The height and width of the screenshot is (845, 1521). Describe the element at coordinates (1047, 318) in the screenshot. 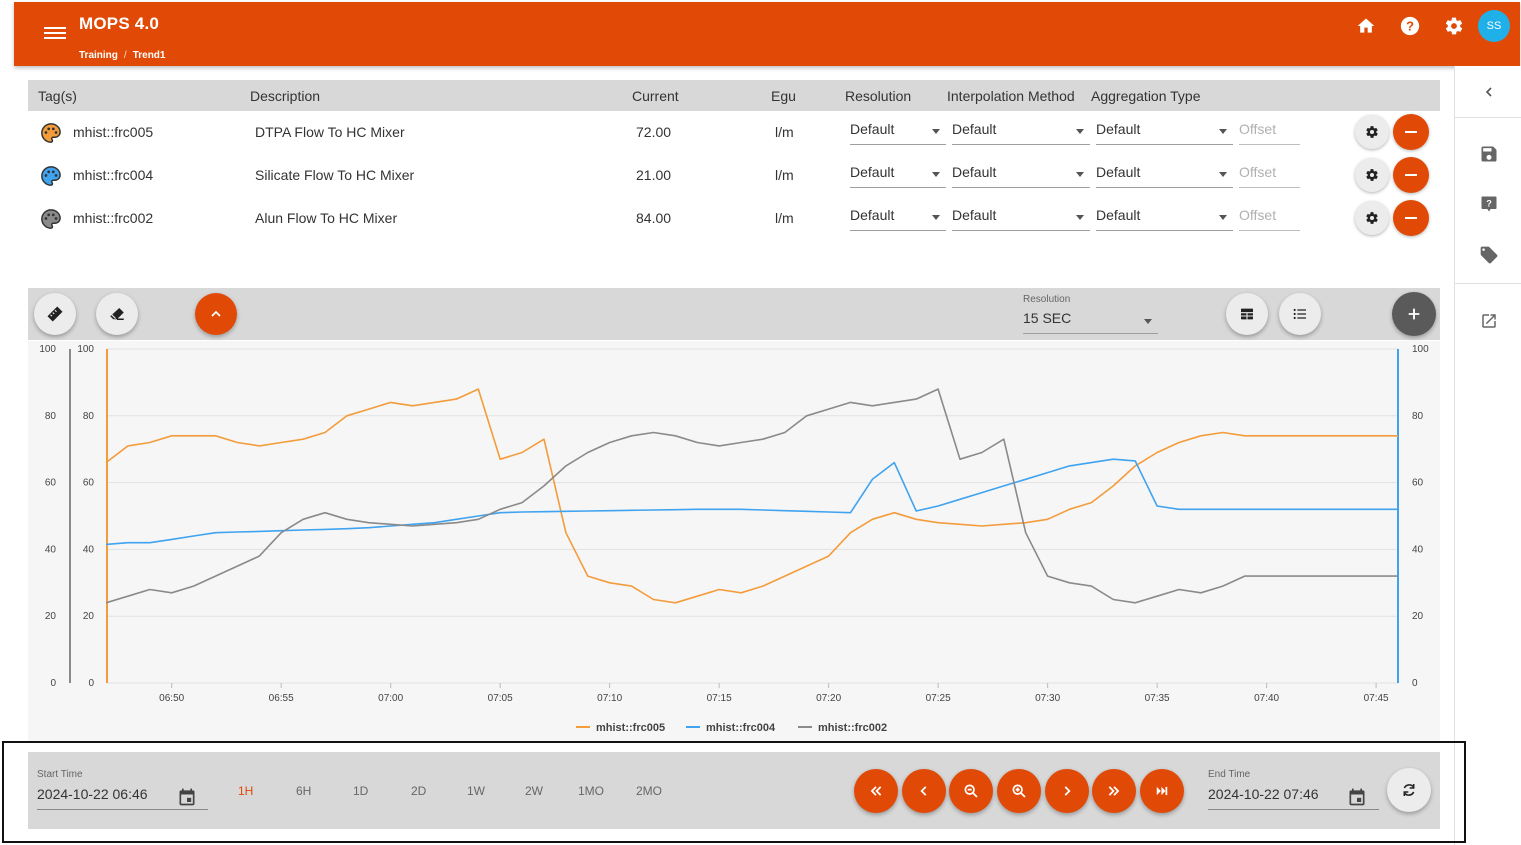

I see `resolution-select-value: 15 SEC` at that location.